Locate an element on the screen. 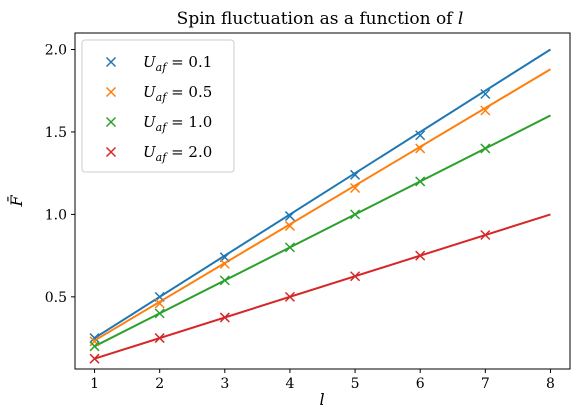 The height and width of the screenshot is (412, 575). legend-box is located at coordinates (158, 106).